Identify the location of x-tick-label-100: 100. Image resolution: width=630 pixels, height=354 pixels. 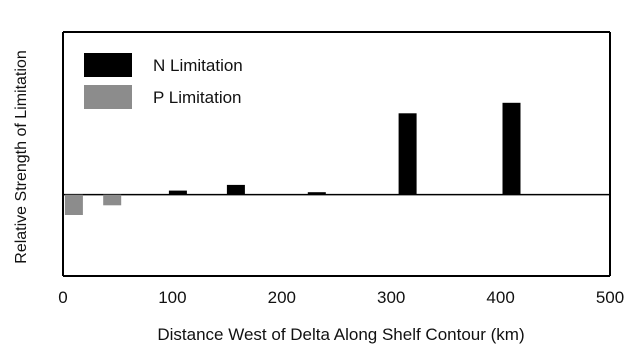
(172, 297).